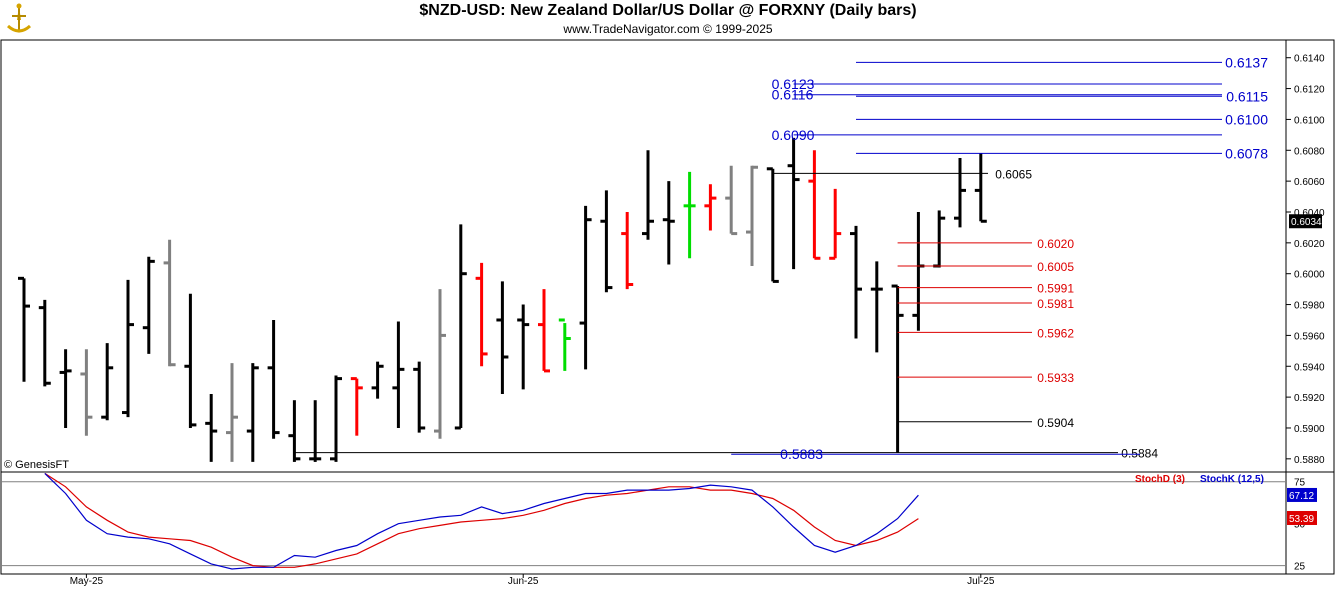 The height and width of the screenshot is (591, 1336). What do you see at coordinates (1247, 96) in the screenshot?
I see `price-level-label: 0.6115` at bounding box center [1247, 96].